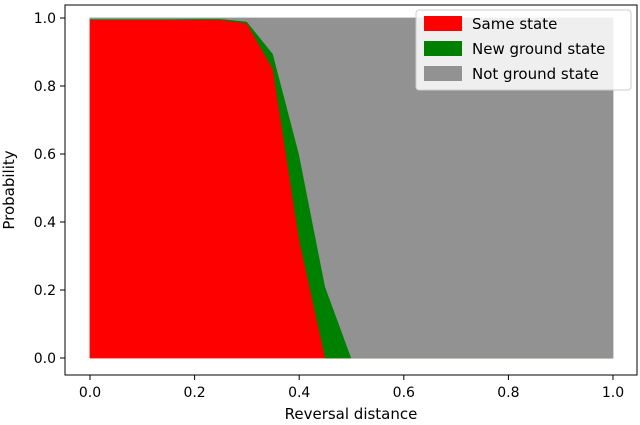 The height and width of the screenshot is (425, 640). What do you see at coordinates (299, 393) in the screenshot?
I see `x-tick-label: 0.4` at bounding box center [299, 393].